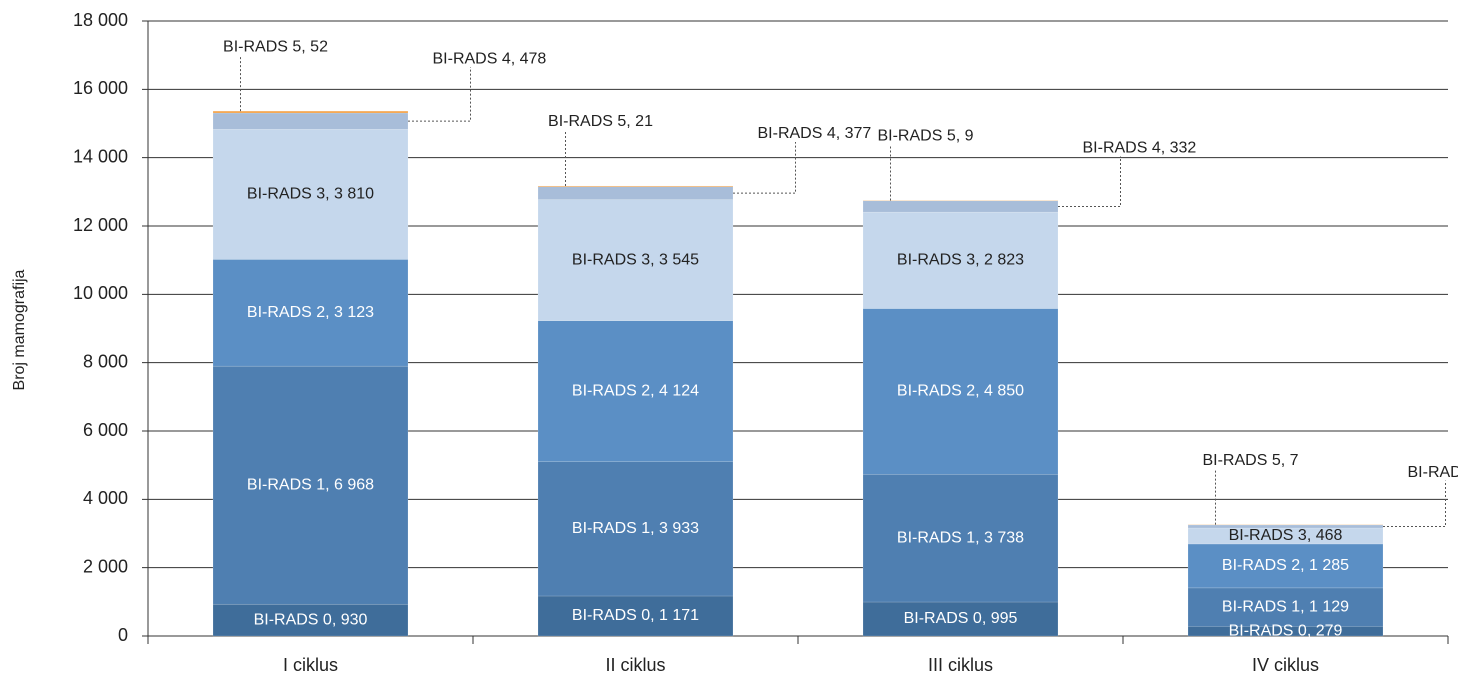 The height and width of the screenshot is (676, 1458). Describe the element at coordinates (960, 537) in the screenshot. I see `data-label: BI-RADS 1, 3 738` at that location.